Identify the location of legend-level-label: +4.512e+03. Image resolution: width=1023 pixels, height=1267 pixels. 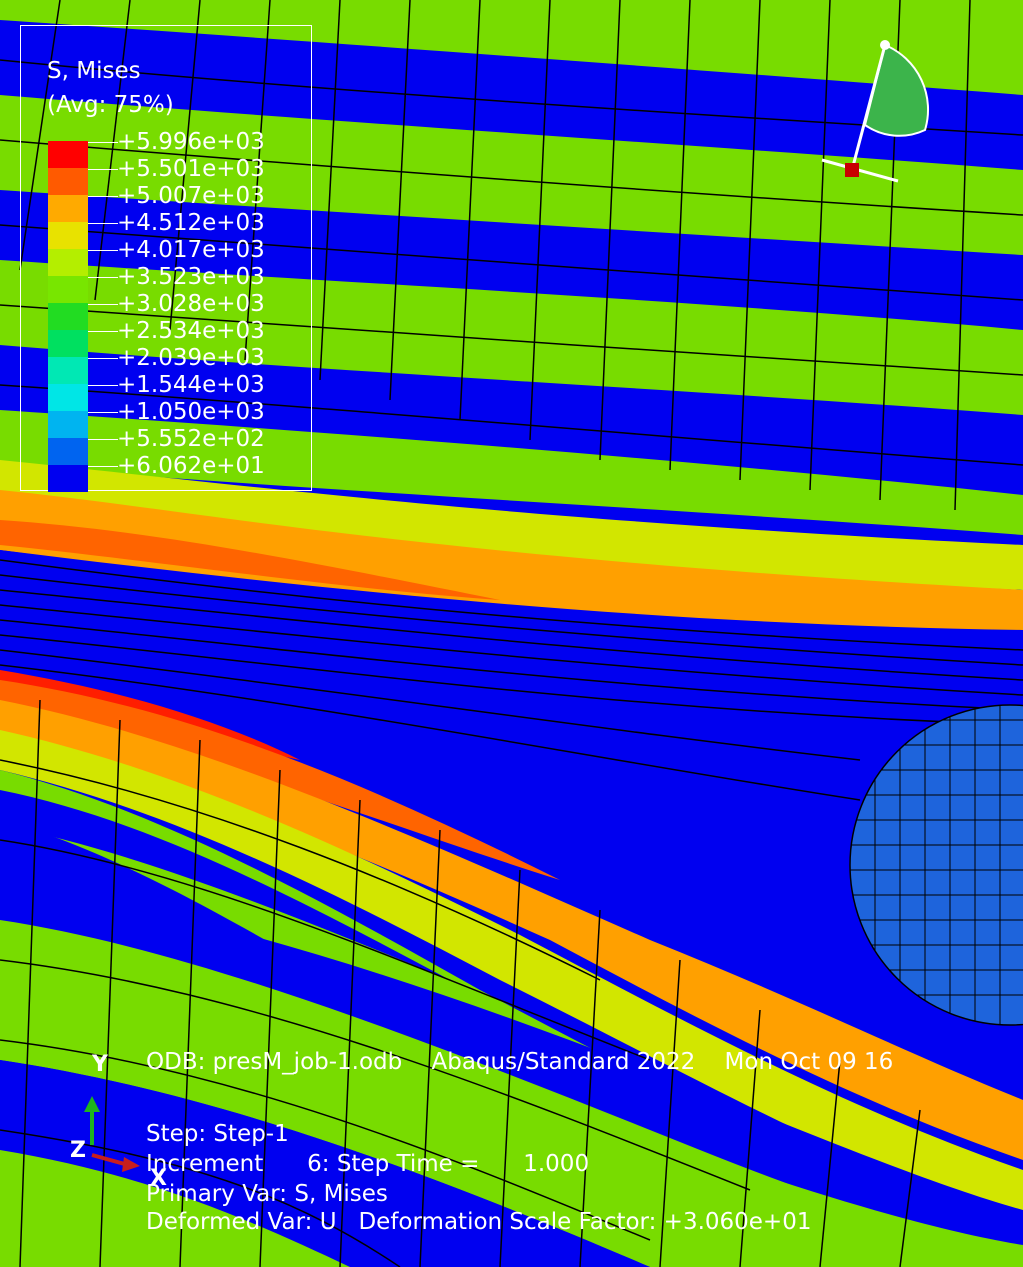
(191, 223).